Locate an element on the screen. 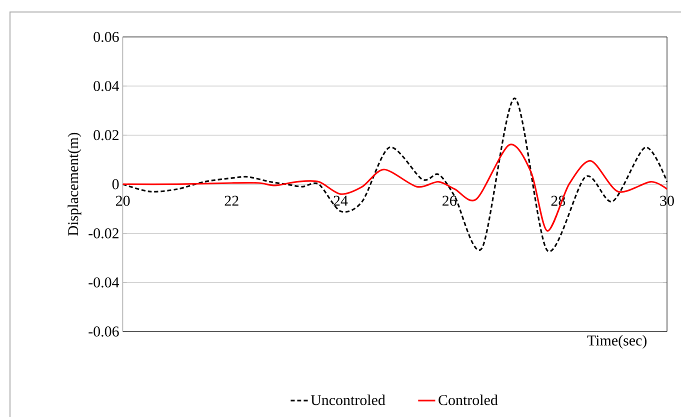 This screenshot has width=681, height=417. x-tick-label: 26 is located at coordinates (449, 201).